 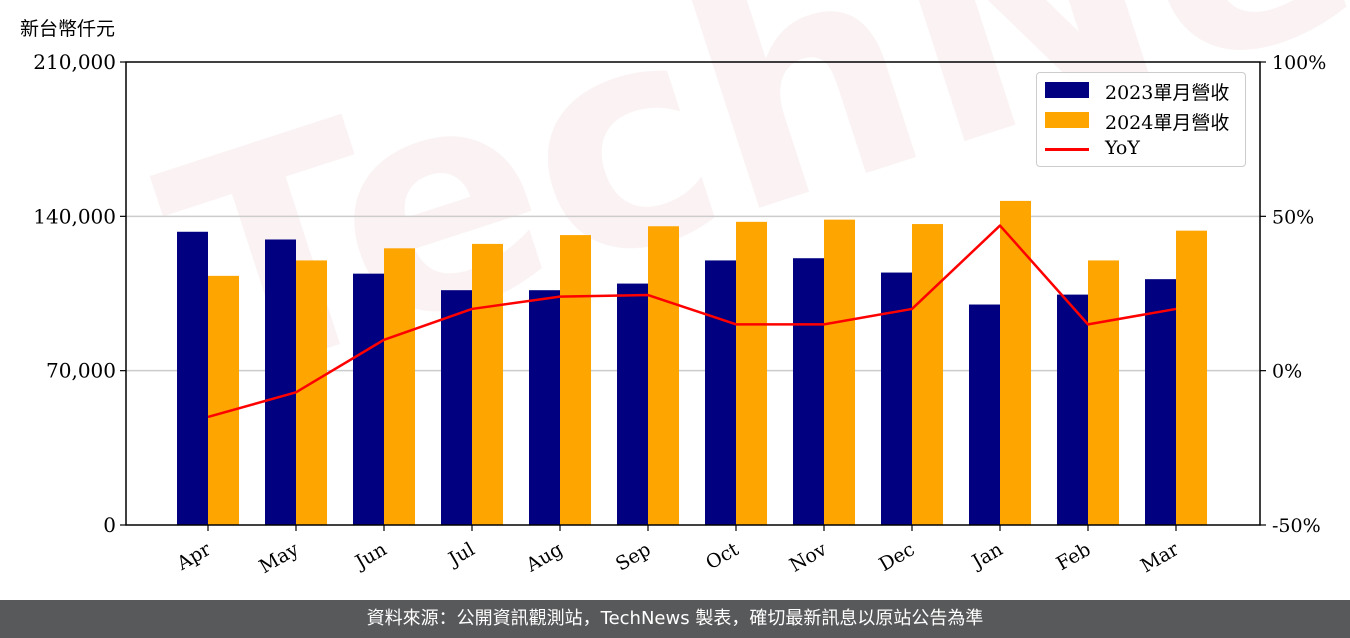 I want to click on x-tick-label-feb: Feb, so click(x=1074, y=556).